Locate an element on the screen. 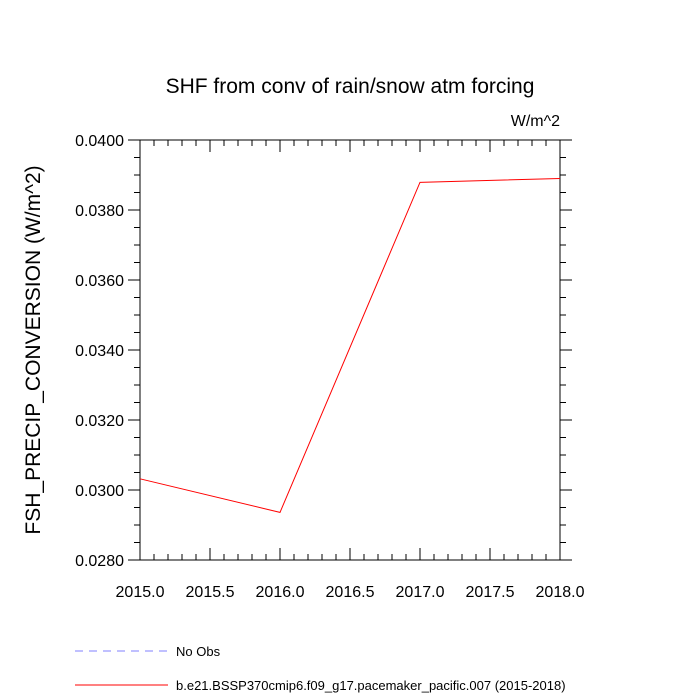  x-tick-label: 2018.0 is located at coordinates (560, 592).